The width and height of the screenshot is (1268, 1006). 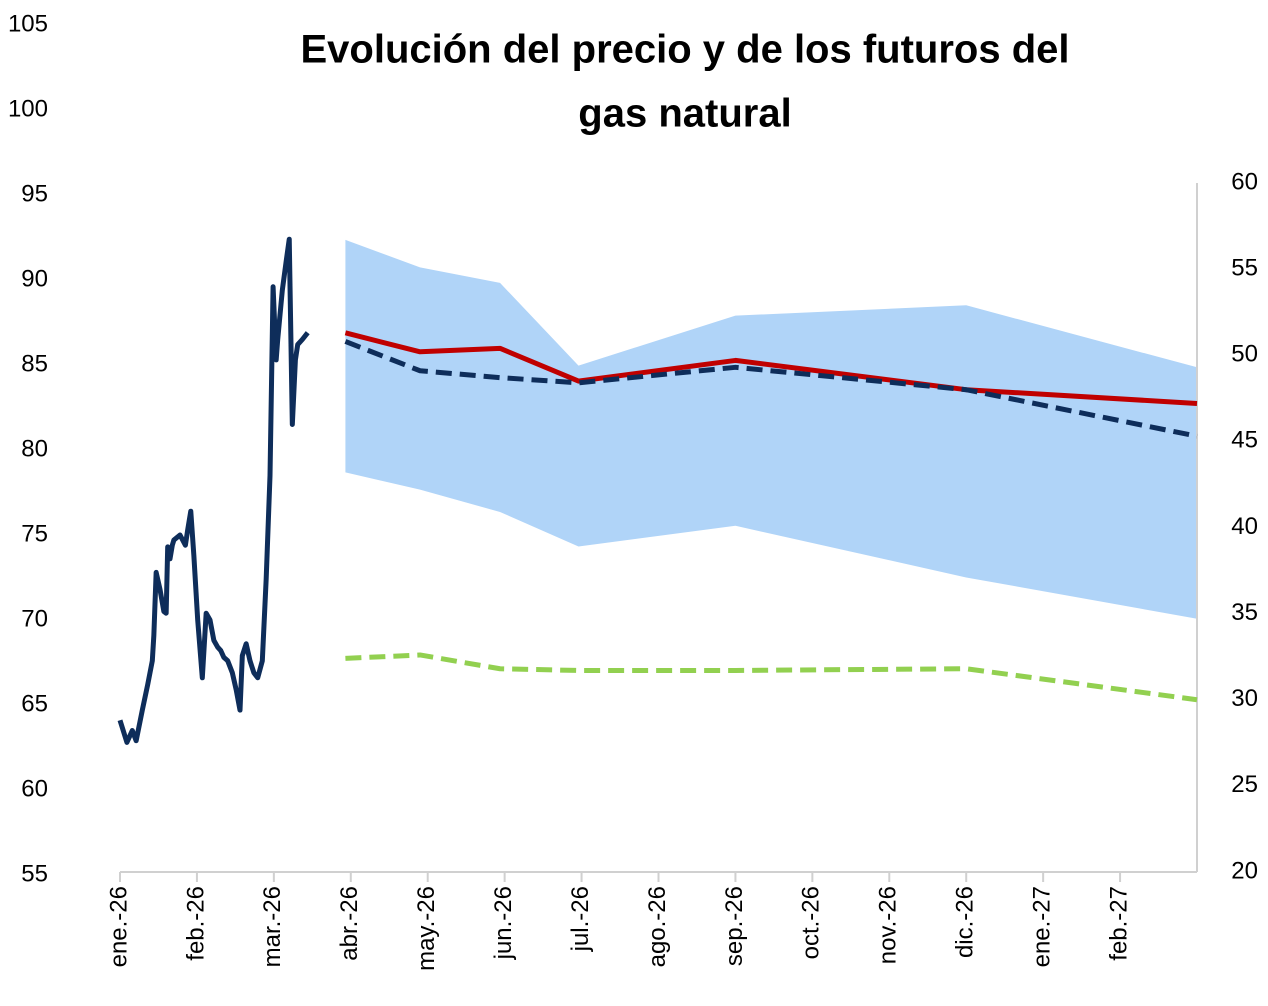 I want to click on y2-tick-label: 55, so click(x=1244, y=267).